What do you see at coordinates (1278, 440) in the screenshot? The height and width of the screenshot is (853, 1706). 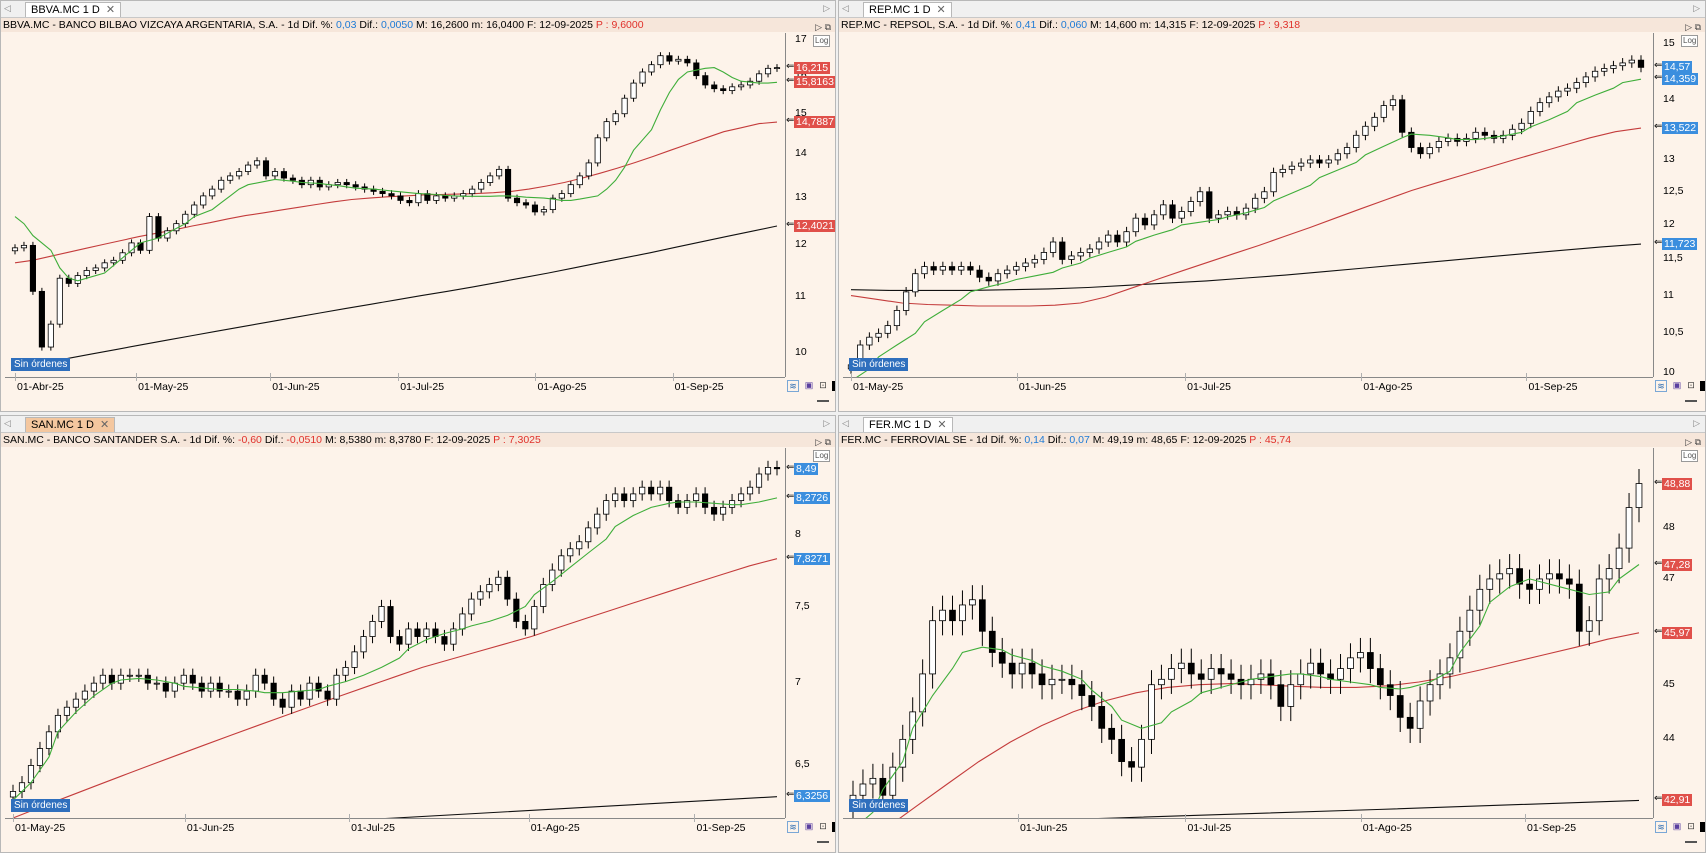 I see `p-value: 45,74` at bounding box center [1278, 440].